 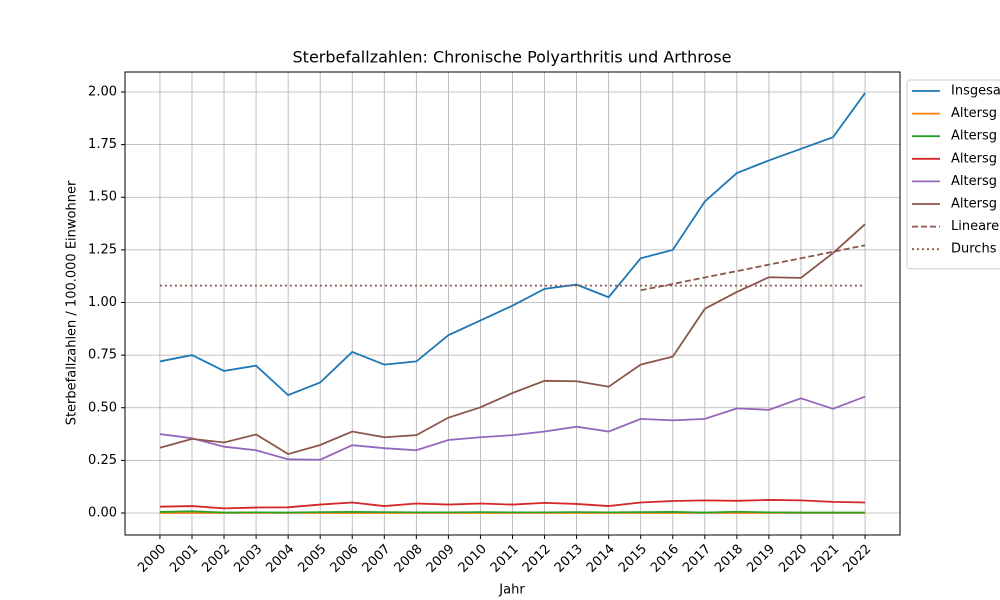 I want to click on x-tick-label: 2018, so click(x=729, y=559).